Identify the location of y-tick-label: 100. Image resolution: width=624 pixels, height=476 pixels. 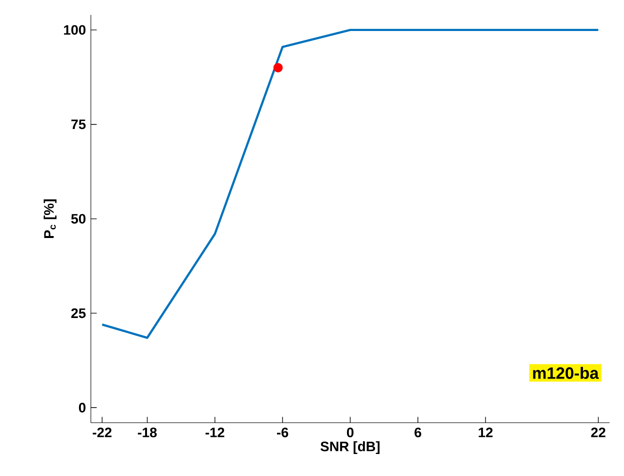
(75, 30).